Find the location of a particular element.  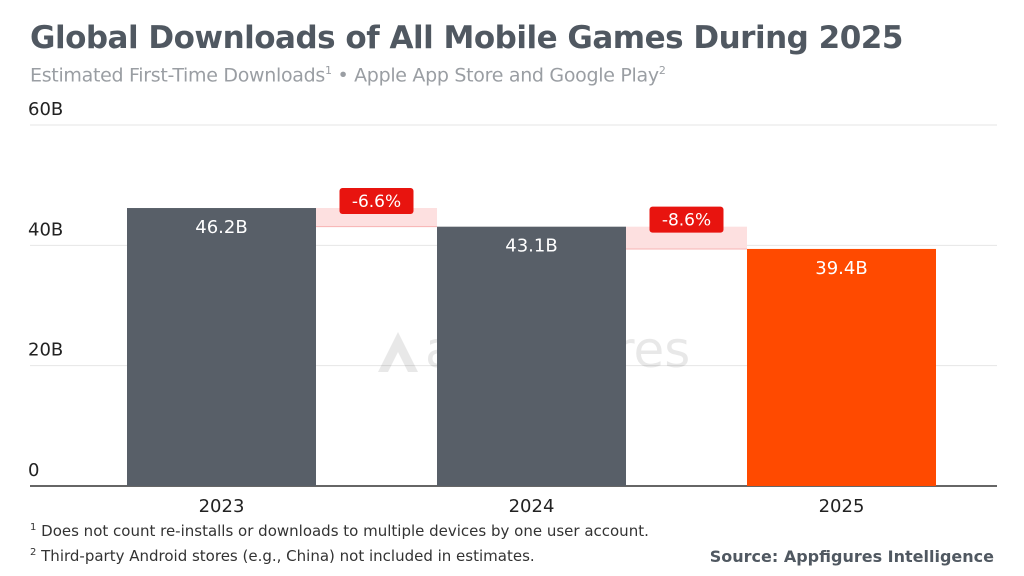

change-badge-label: -8.6% is located at coordinates (686, 221).